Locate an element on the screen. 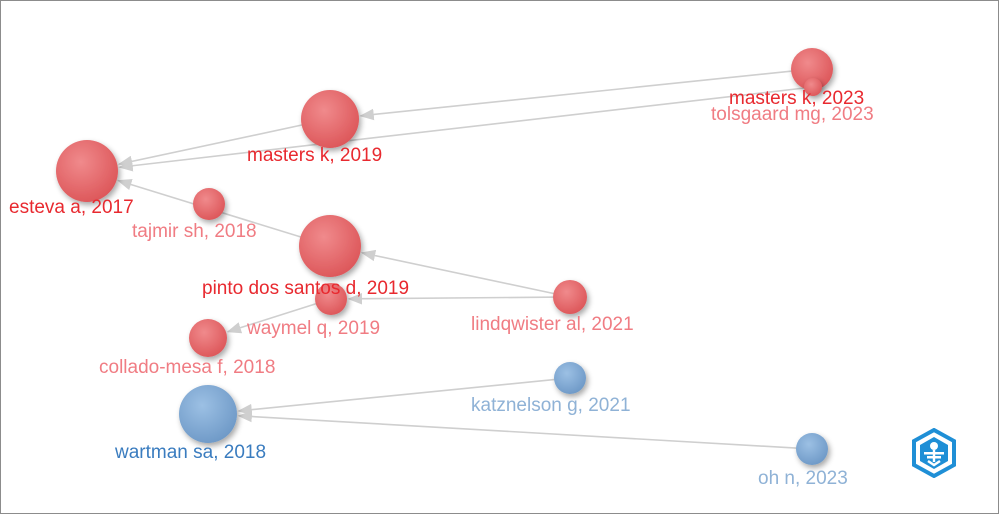  citation-edge-lindqwister-al-2021-to-pinto-dos-santos-d-2019 is located at coordinates (460, 272).